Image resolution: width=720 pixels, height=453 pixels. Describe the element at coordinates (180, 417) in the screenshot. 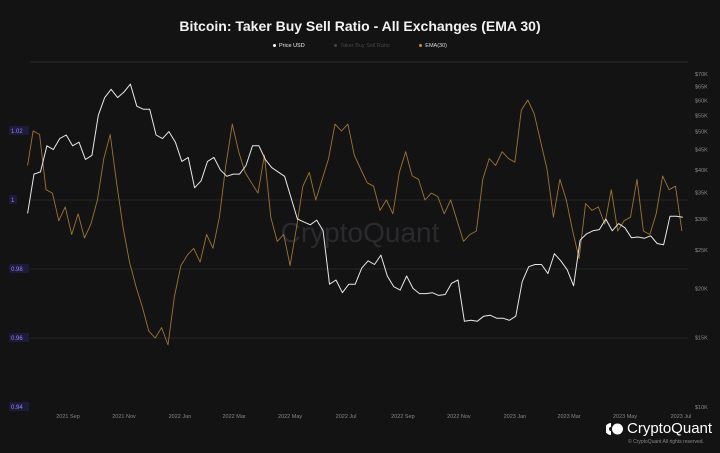

I see `x-tick-label: 2022 Jan` at that location.